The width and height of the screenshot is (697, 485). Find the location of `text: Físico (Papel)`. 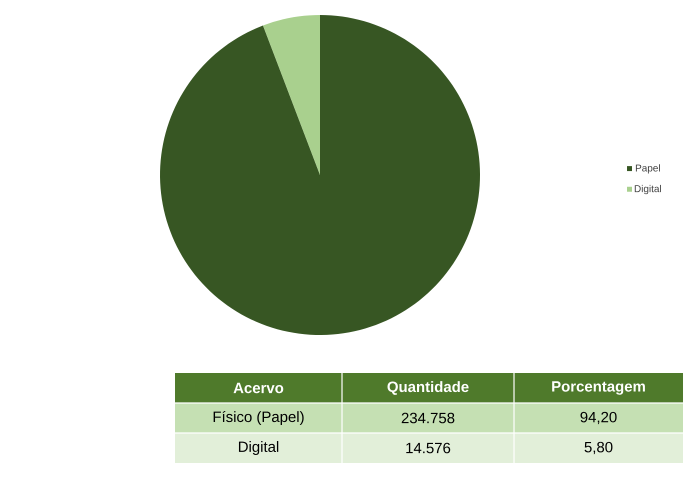

text: Físico (Papel) is located at coordinates (259, 418).